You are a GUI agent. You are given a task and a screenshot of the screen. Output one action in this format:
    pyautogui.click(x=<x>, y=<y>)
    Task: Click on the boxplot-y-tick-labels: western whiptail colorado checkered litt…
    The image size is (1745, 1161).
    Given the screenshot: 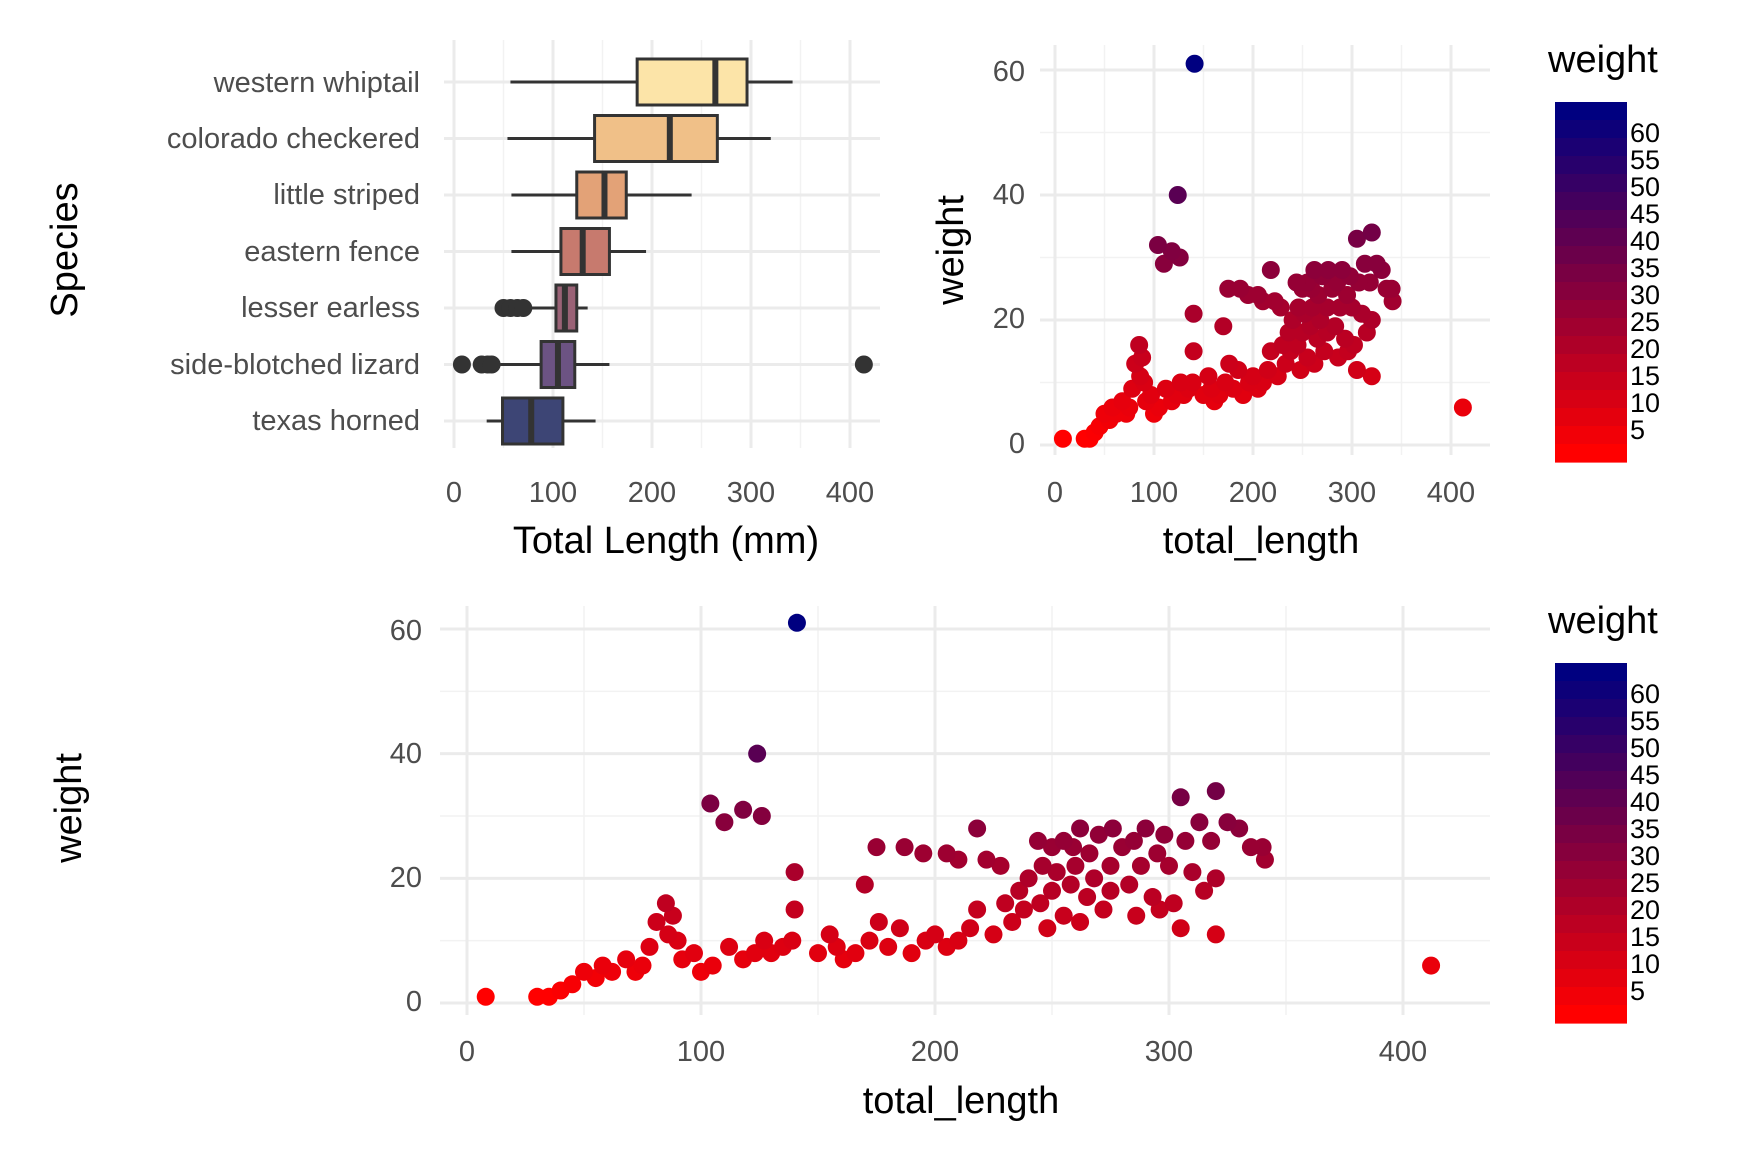 What is the action you would take?
    pyautogui.click(x=293, y=252)
    